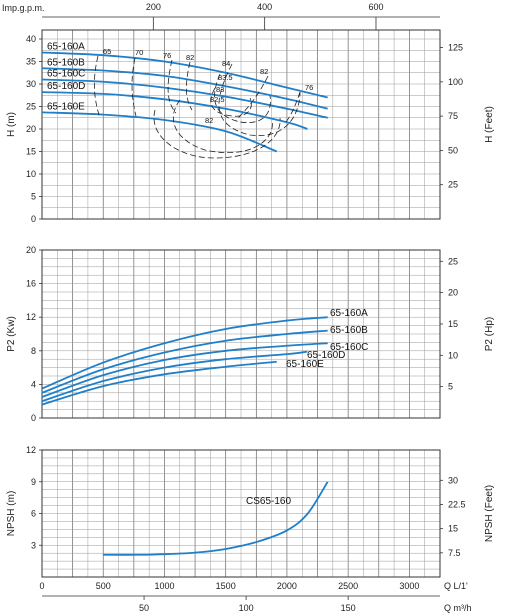  I want to click on x-bottom-tick-label: 2000, so click(287, 586).